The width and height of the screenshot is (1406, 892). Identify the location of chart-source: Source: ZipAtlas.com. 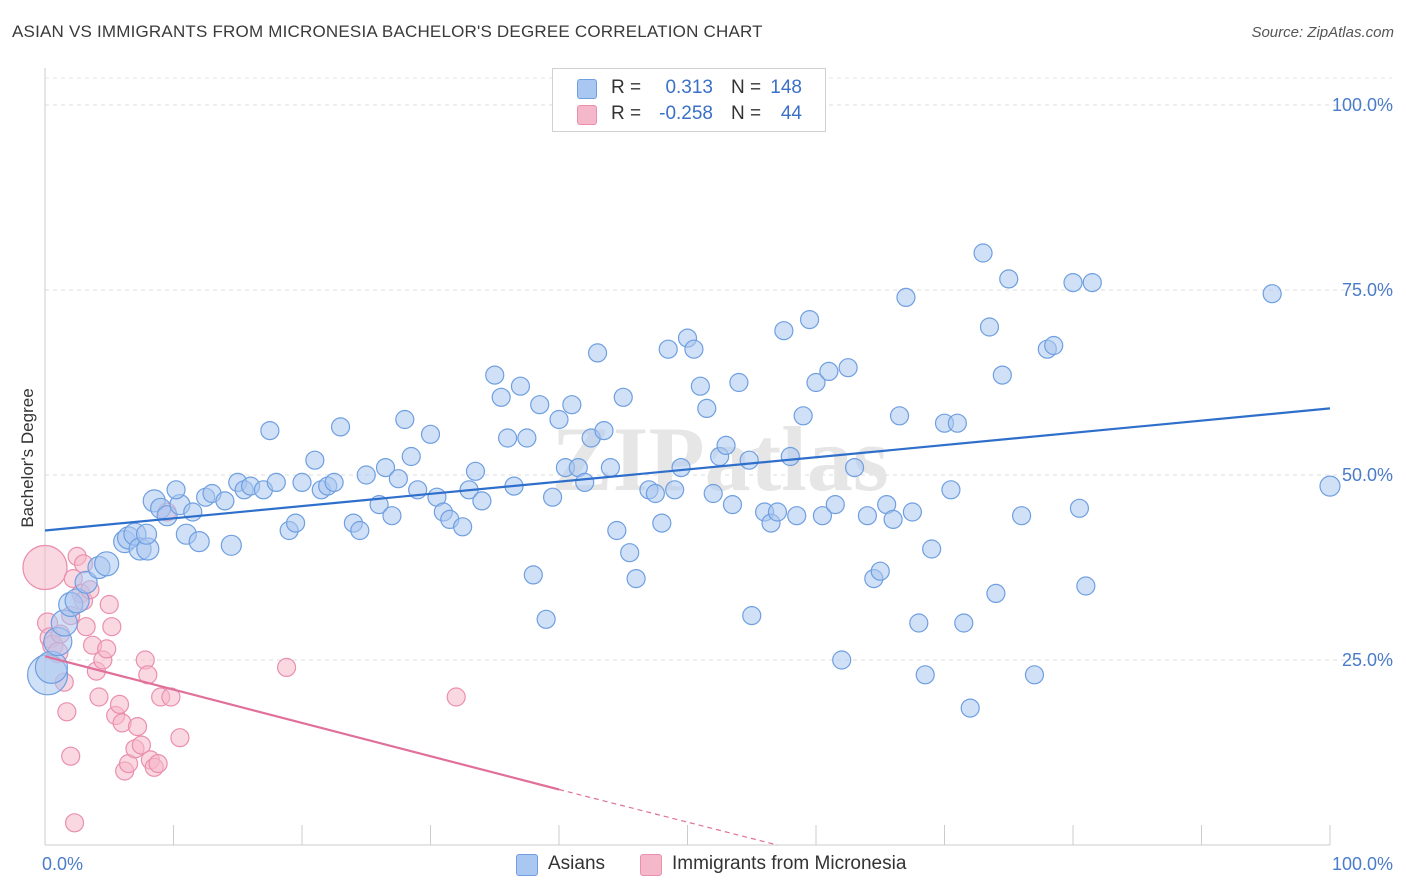
(1322, 32).